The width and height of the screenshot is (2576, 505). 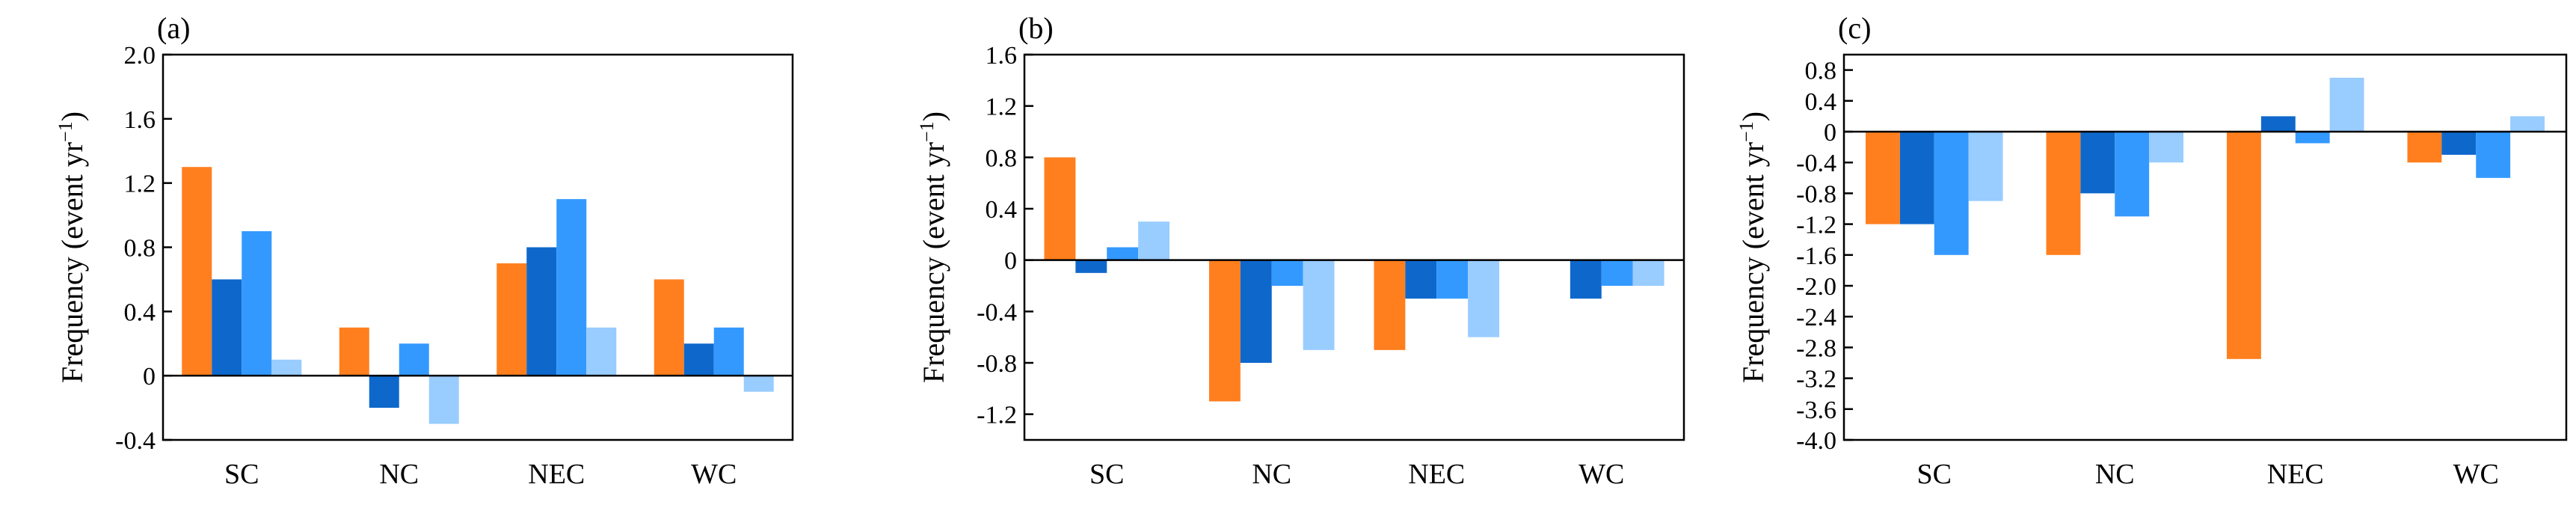 What do you see at coordinates (1816, 348) in the screenshot?
I see `y-tick-label: -2.8` at bounding box center [1816, 348].